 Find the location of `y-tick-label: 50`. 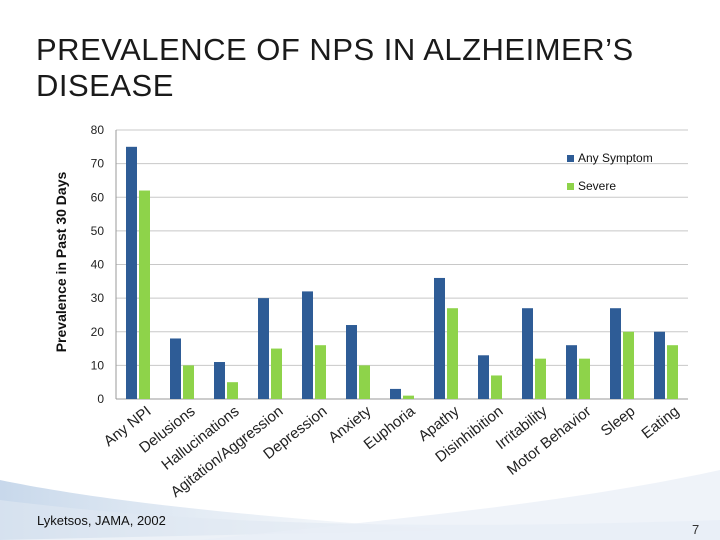

y-tick-label: 50 is located at coordinates (98, 231).